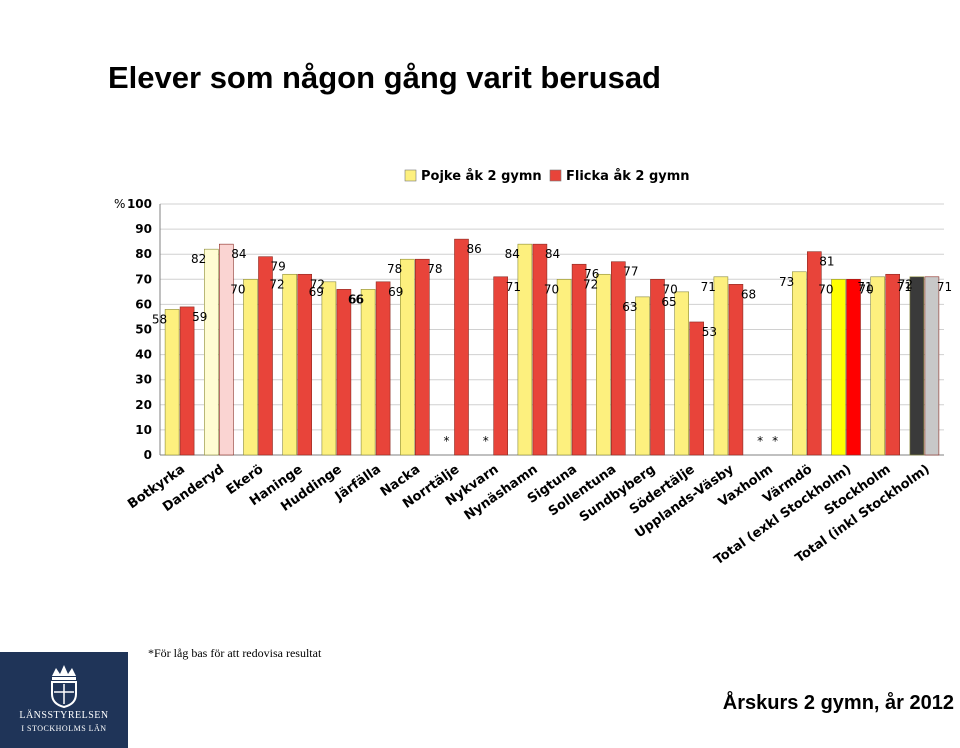  I want to click on logo-text-line2: I STOCKHOLMS LÄN, so click(64, 728).